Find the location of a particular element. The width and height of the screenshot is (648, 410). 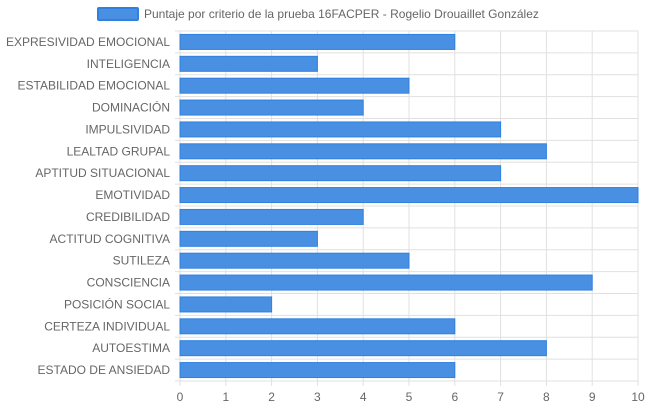

x-tick-label: 1 is located at coordinates (225, 397).